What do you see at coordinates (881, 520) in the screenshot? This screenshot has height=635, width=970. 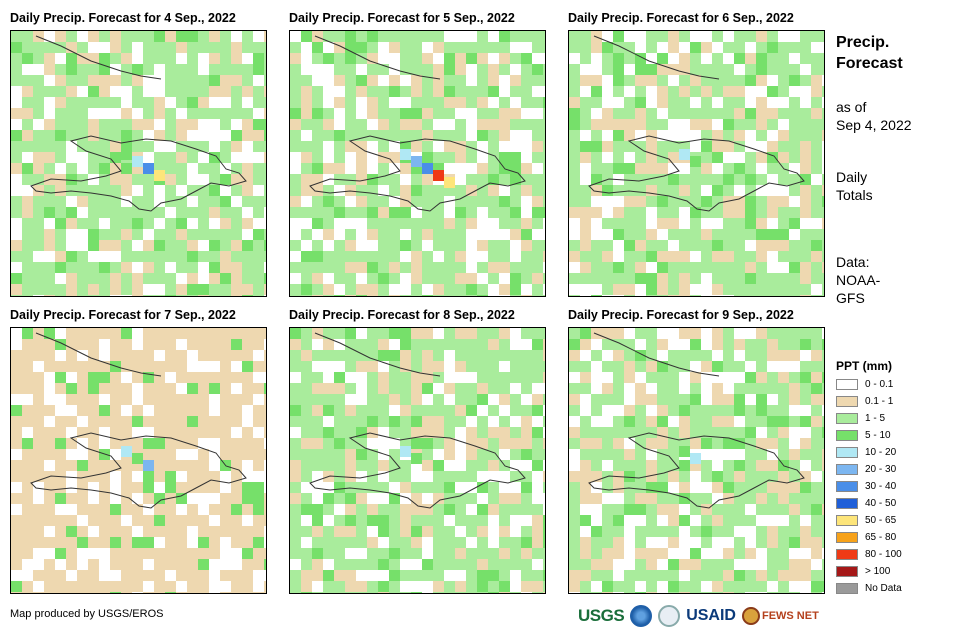 I see `legend-label: 50 - 65` at bounding box center [881, 520].